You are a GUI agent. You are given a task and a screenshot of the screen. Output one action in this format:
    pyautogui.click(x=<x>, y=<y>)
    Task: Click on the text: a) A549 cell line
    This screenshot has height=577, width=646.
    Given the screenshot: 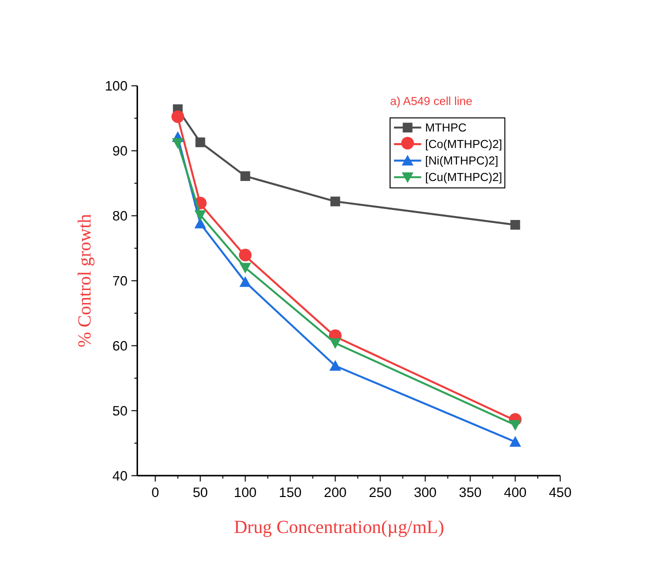 What is the action you would take?
    pyautogui.click(x=431, y=101)
    